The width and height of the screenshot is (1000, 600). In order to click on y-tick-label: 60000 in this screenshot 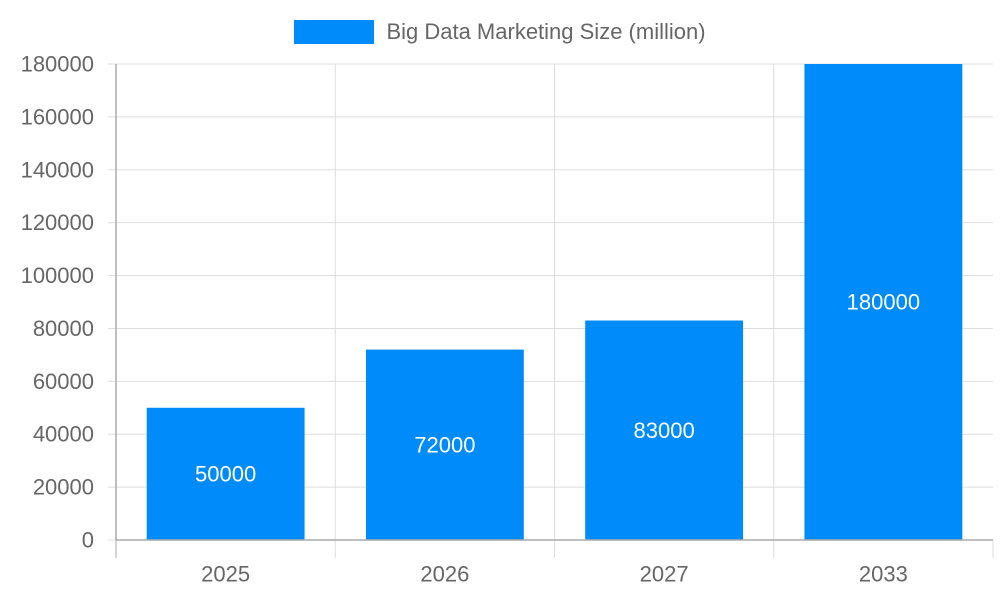, I will do `click(63, 381)`.